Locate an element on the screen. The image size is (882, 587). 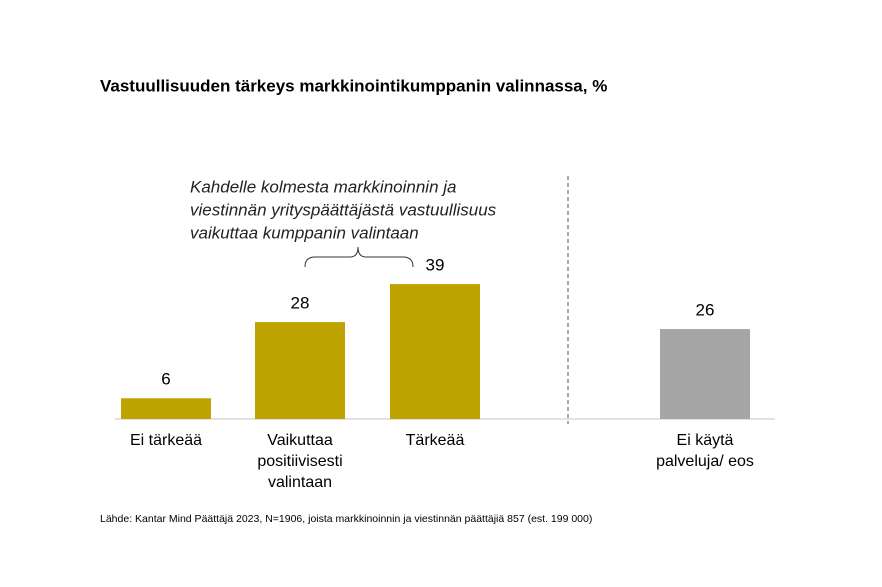
x-tick-label: Ei käytä palveluja/ eos is located at coordinates (705, 451).